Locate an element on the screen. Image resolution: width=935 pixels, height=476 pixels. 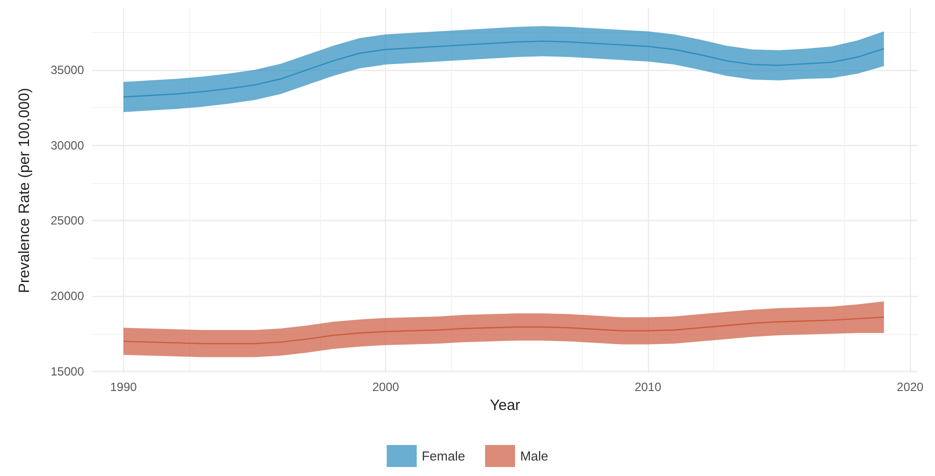
legend-label: Male is located at coordinates (534, 456).